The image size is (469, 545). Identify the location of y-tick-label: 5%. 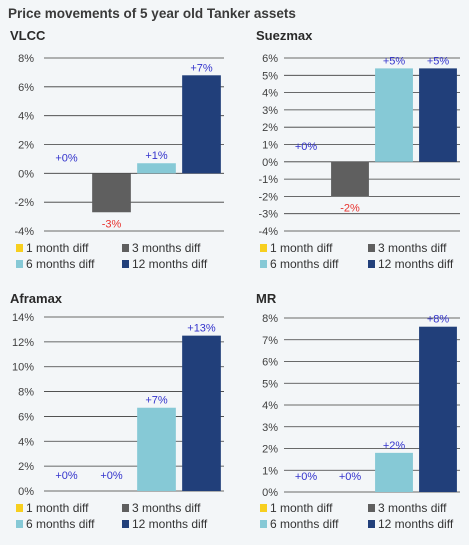
(270, 76).